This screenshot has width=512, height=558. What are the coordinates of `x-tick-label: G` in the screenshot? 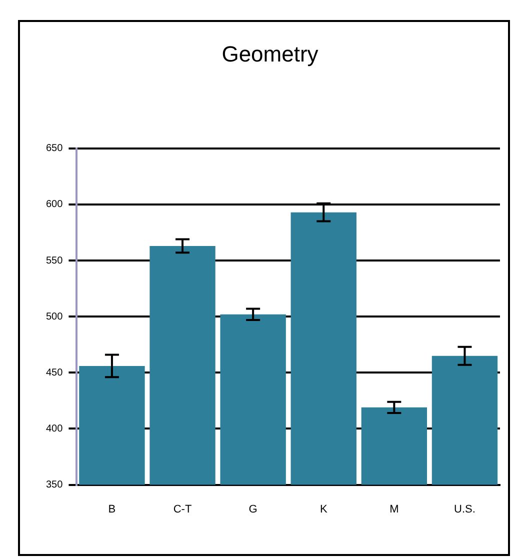 It's located at (253, 509).